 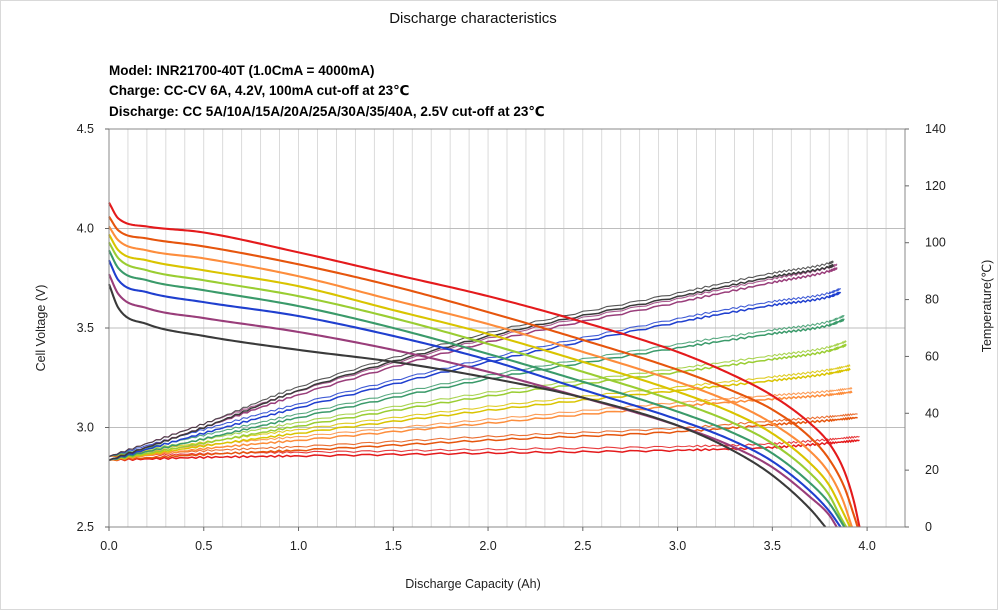 I want to click on x-tick-label: 2.0, so click(x=487, y=546).